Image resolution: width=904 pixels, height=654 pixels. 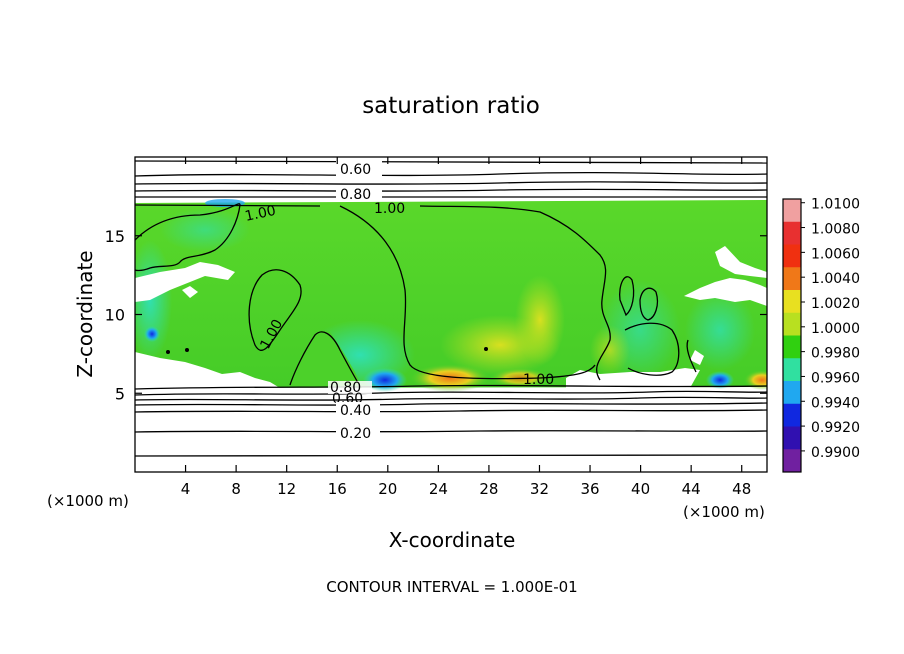 What do you see at coordinates (236, 489) in the screenshot?
I see `x-tick-label: 8` at bounding box center [236, 489].